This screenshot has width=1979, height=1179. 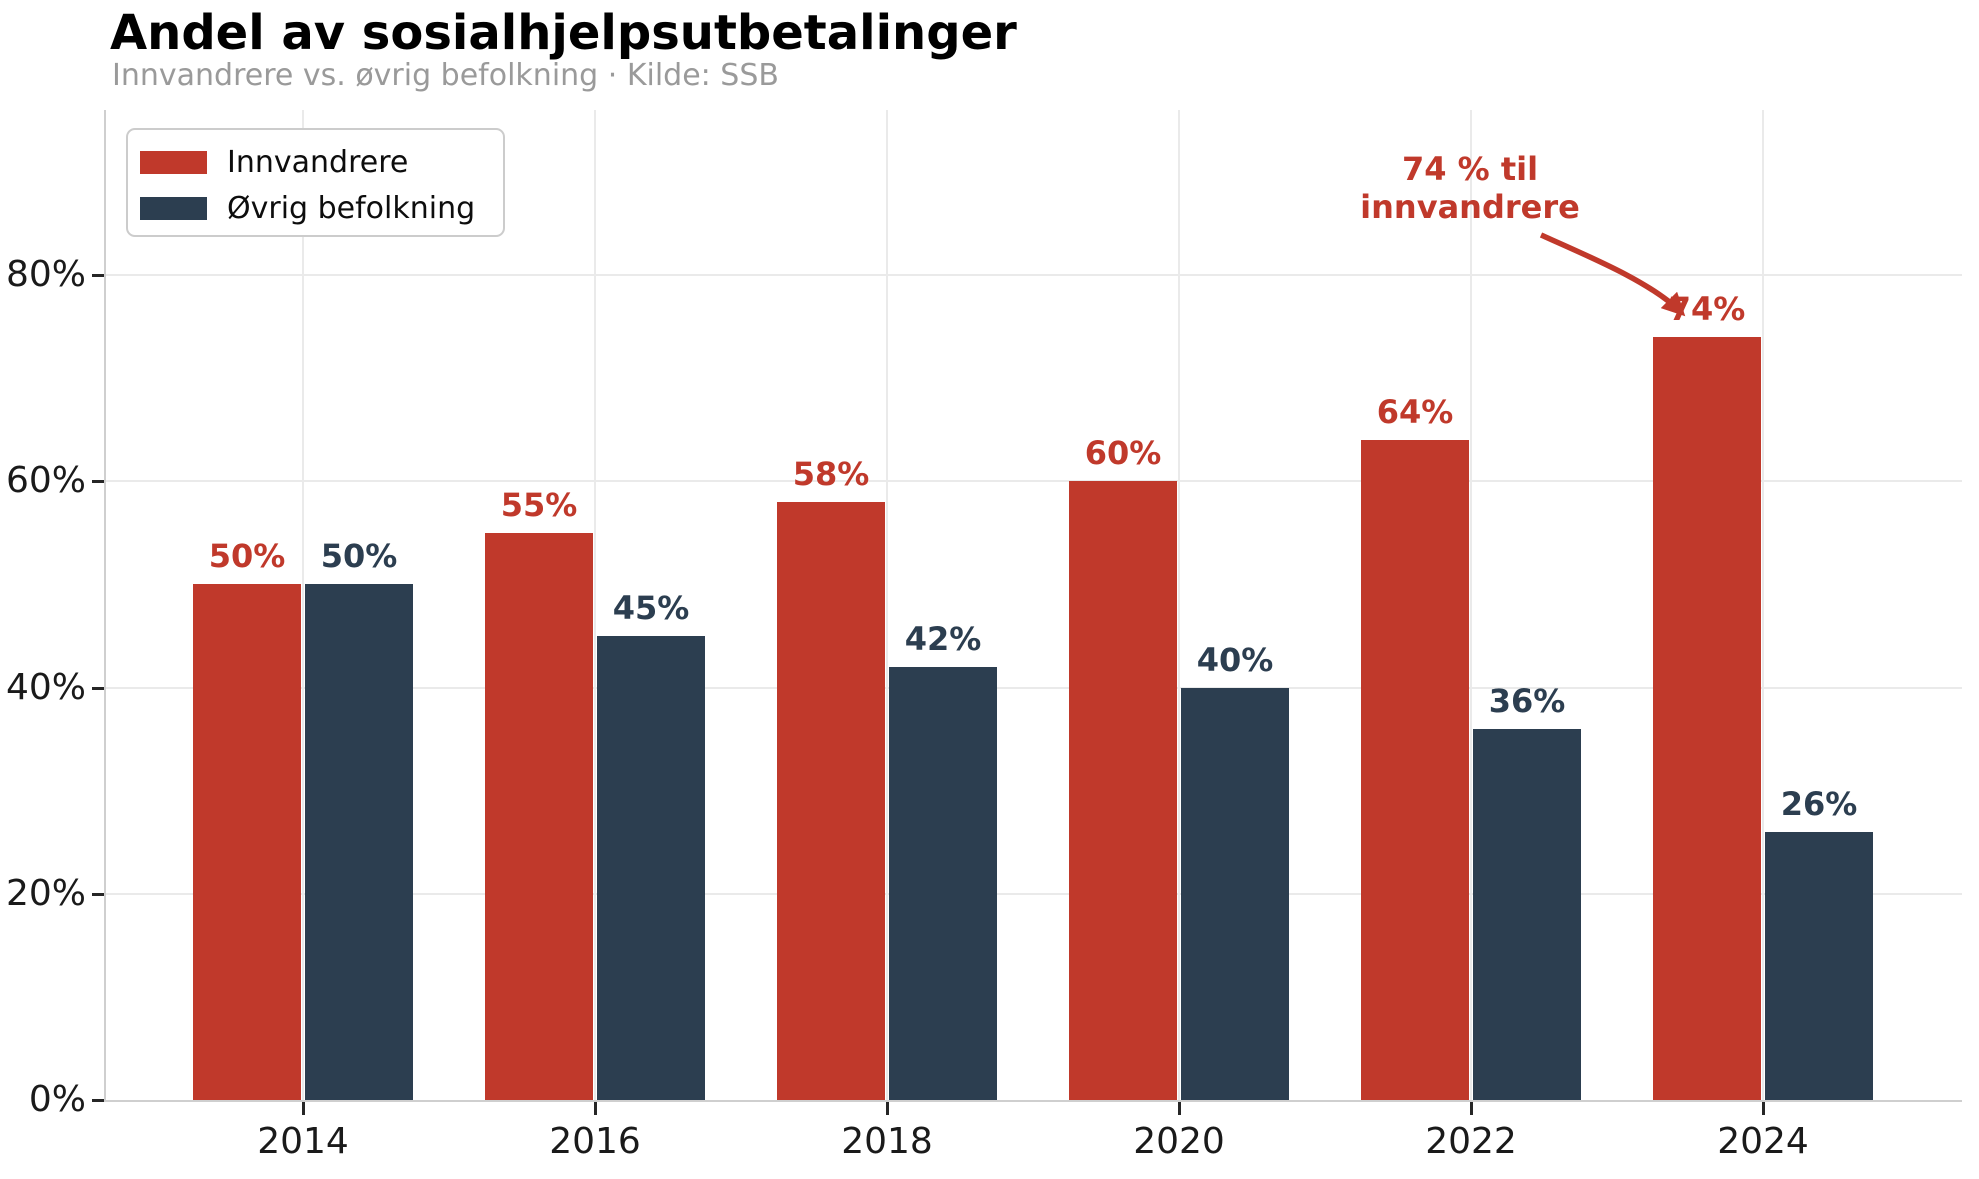 What do you see at coordinates (1527, 700) in the screenshot?
I see `value-label-ovrig-befolkning-2022: 36%` at bounding box center [1527, 700].